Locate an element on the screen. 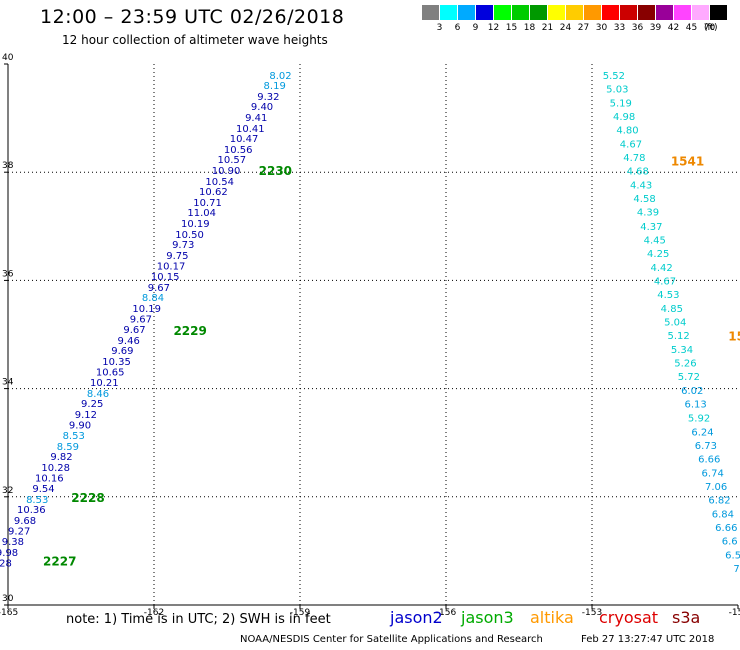 The image size is (740, 650). swh-value-label: 7.06 is located at coordinates (716, 487).